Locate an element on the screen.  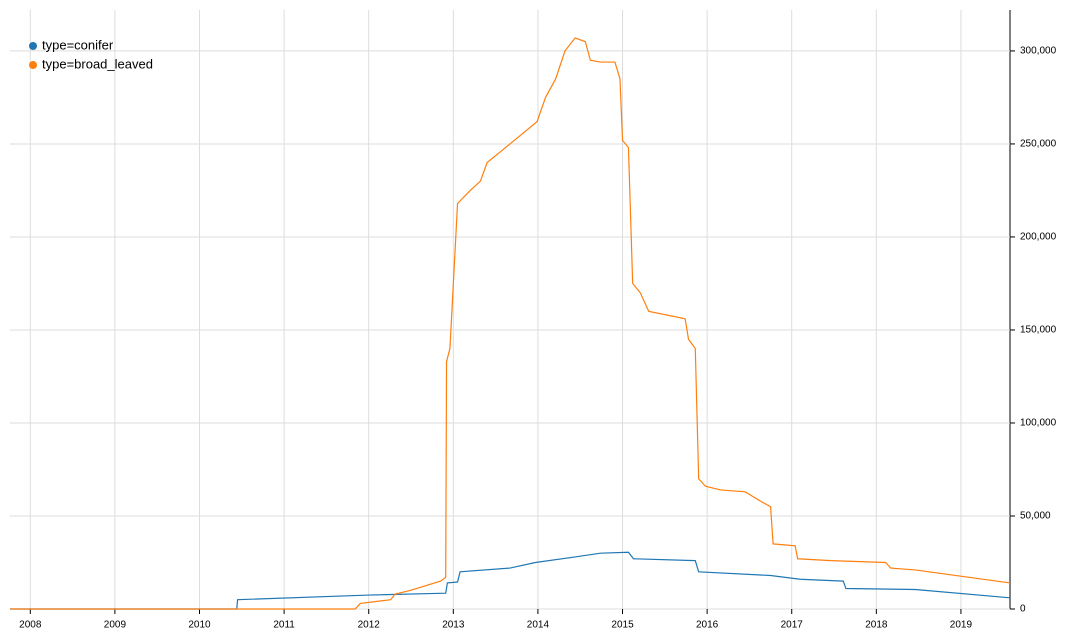
x-tick-label: 2010 is located at coordinates (199, 625).